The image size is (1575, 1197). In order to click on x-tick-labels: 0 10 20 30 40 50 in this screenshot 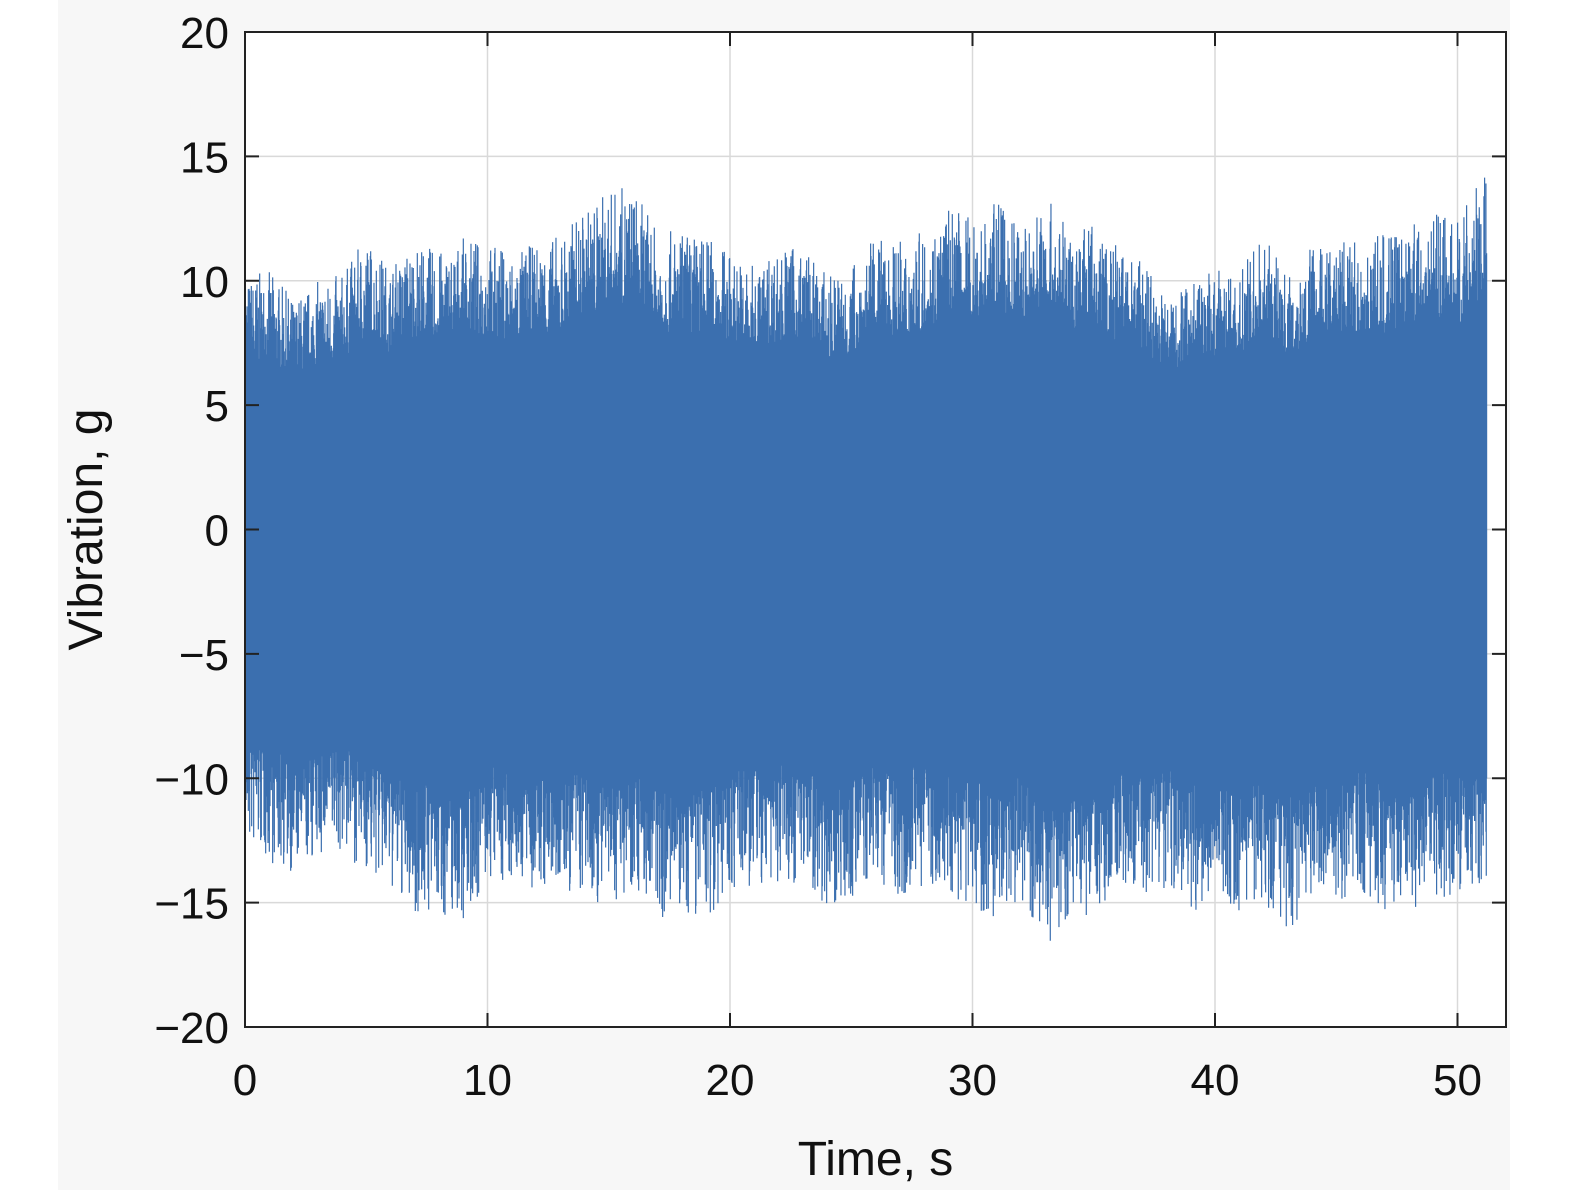, I will do `click(857, 1080)`.